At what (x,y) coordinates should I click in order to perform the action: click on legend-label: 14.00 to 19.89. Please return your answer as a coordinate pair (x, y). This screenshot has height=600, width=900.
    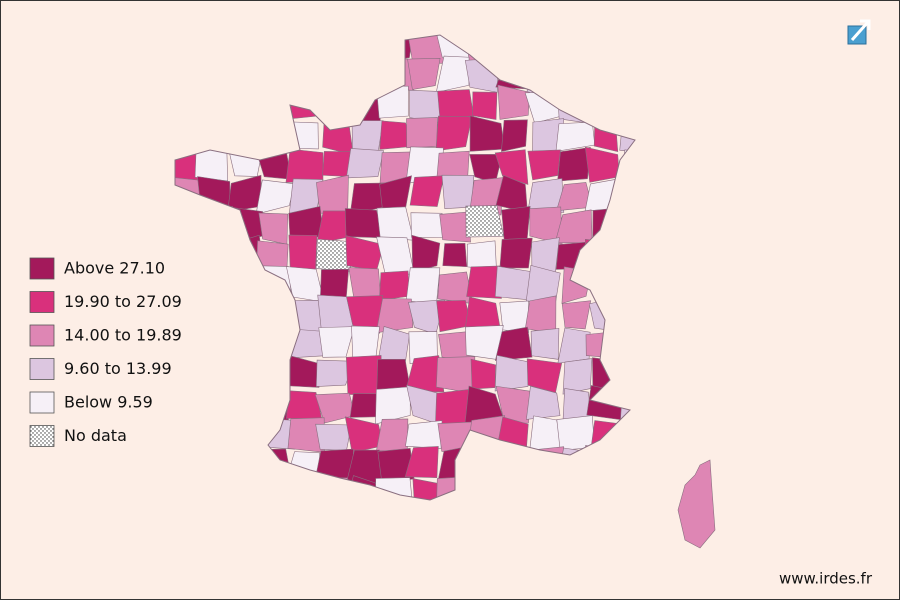
    Looking at the image, I should click on (123, 335).